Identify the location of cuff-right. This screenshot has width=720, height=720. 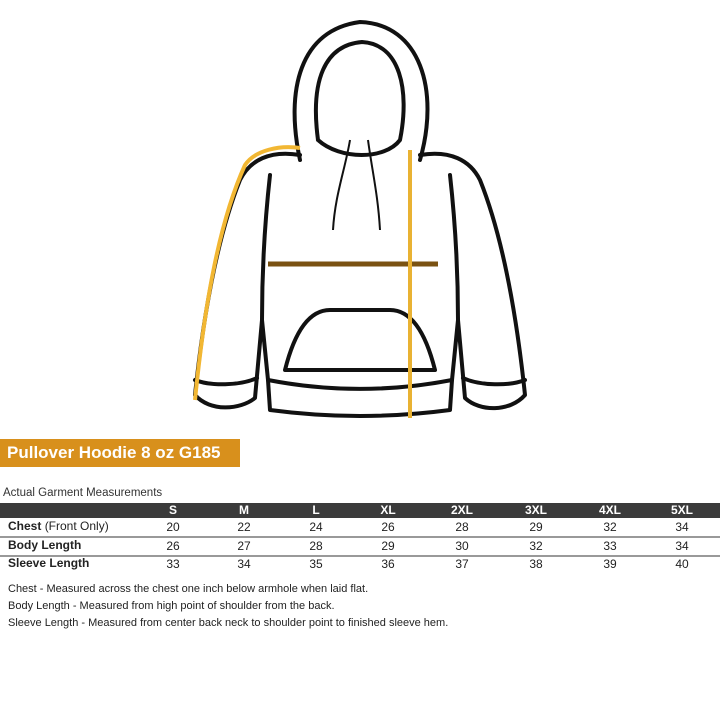
(494, 381).